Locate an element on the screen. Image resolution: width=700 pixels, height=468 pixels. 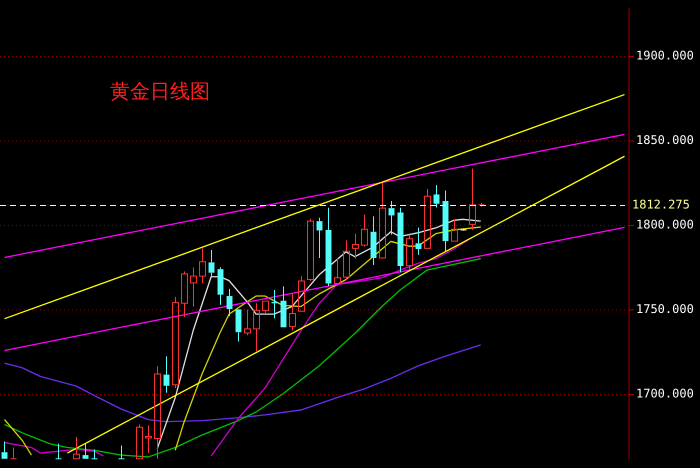
y-tick-label: 1700.000 is located at coordinates (665, 393).